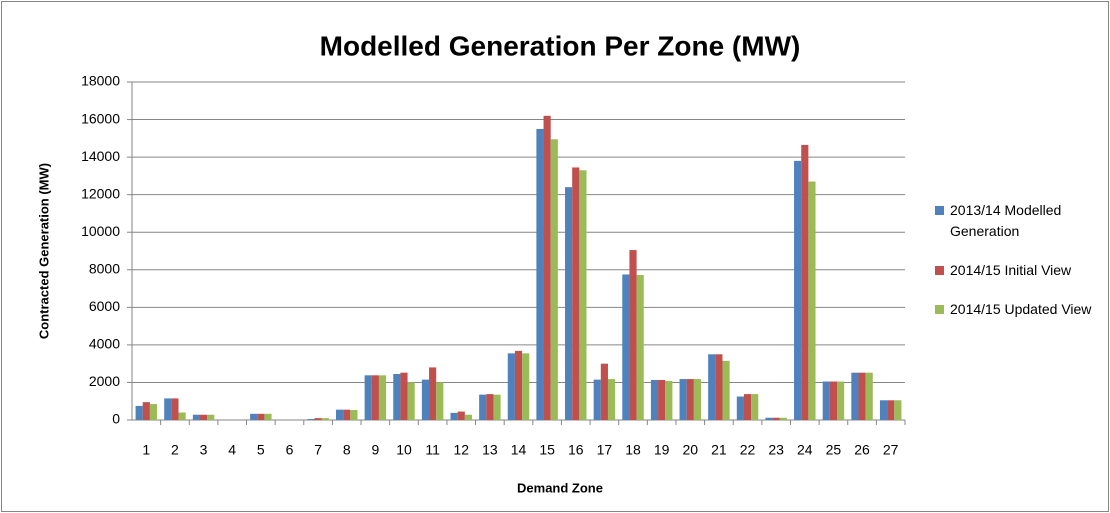 Image resolution: width=1110 pixels, height=513 pixels. Describe the element at coordinates (290, 450) in the screenshot. I see `x-tick-label: 6` at that location.